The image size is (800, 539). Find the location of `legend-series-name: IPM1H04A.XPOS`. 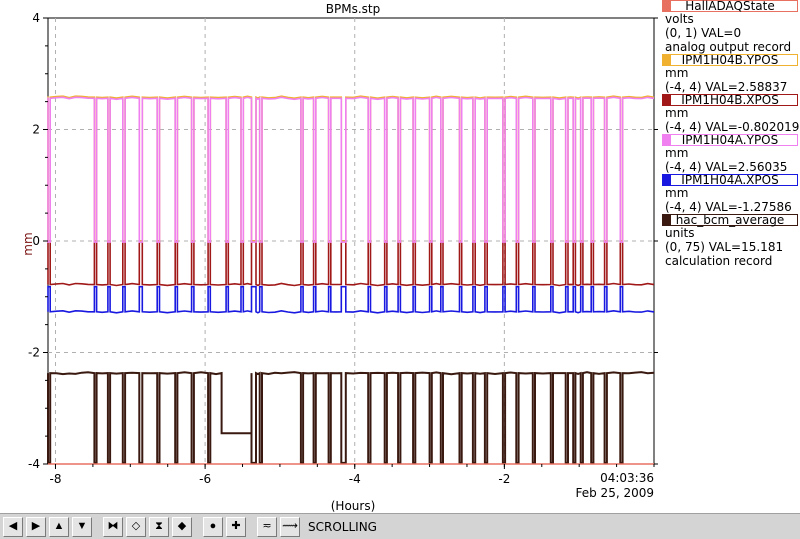

legend-series-name: IPM1H04A.XPOS is located at coordinates (730, 180).